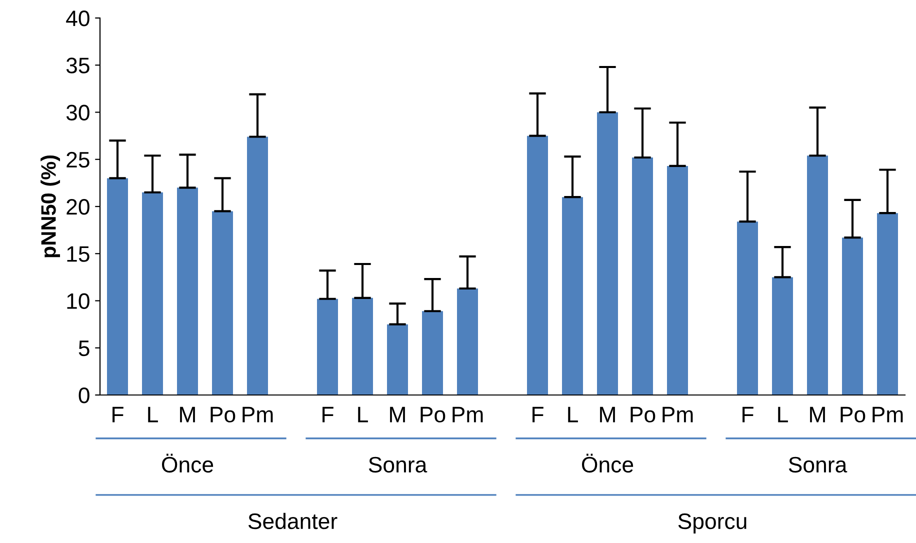  Describe the element at coordinates (712, 523) in the screenshot. I see `text: Sporcu` at that location.